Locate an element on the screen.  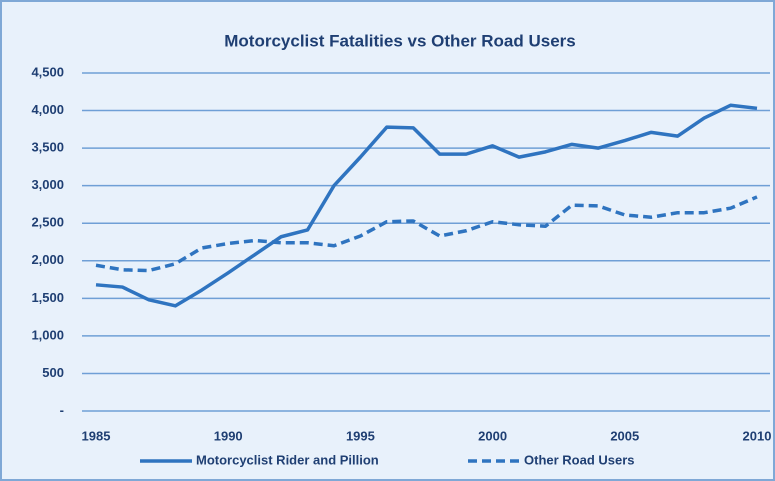
x-tick-label: 2010 is located at coordinates (757, 435).